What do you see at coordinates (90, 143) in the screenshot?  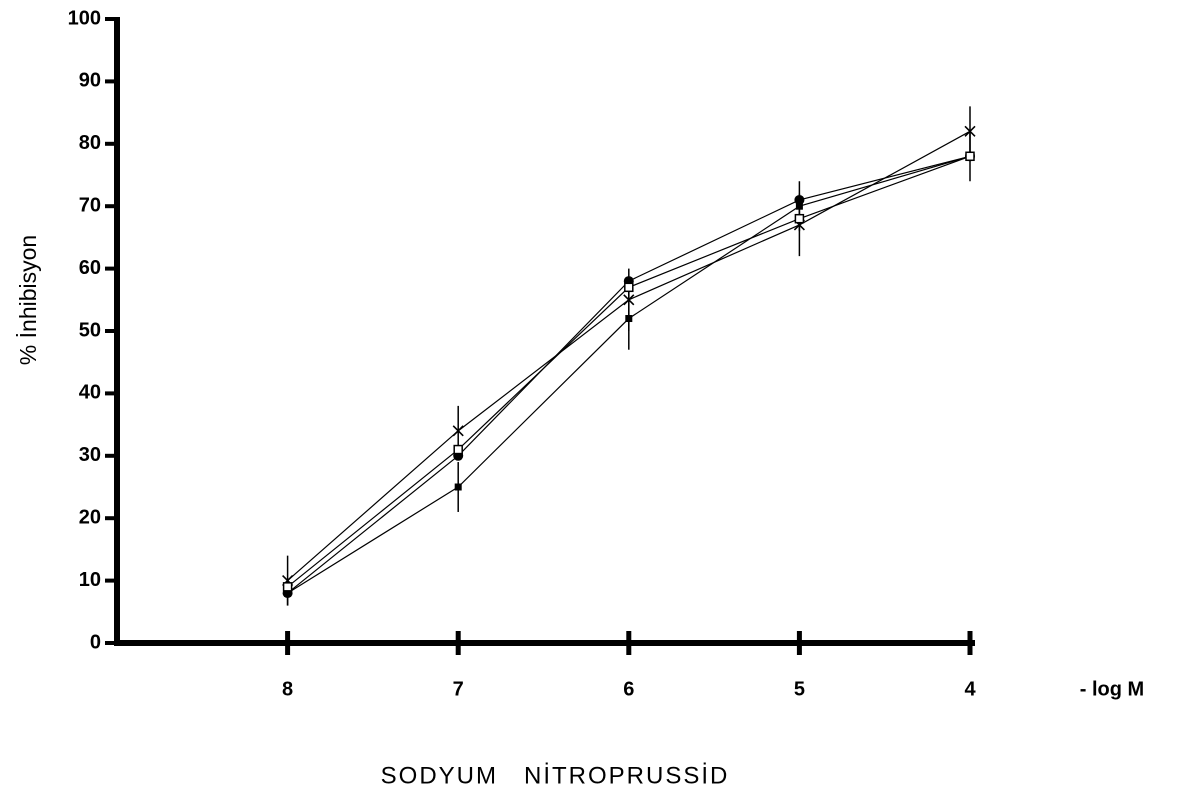 I see `y-tick-label: 80` at bounding box center [90, 143].